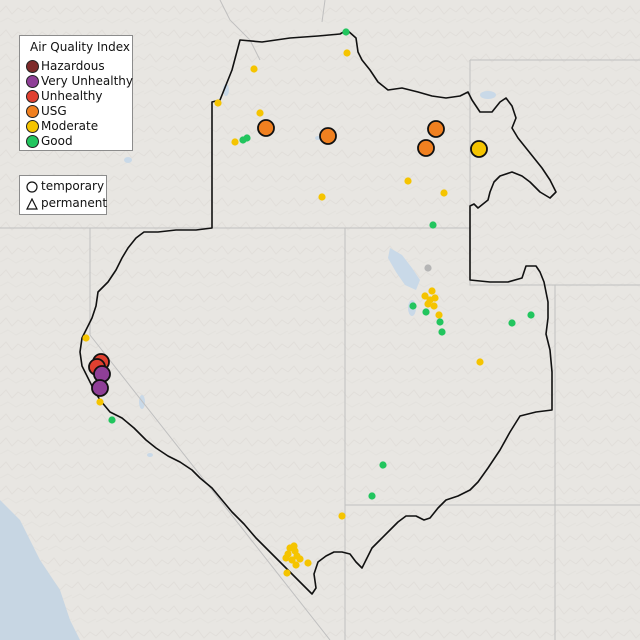 This screenshot has width=640, height=640. What do you see at coordinates (80, 47) in the screenshot?
I see `legend-title: Air Quality Index` at bounding box center [80, 47].